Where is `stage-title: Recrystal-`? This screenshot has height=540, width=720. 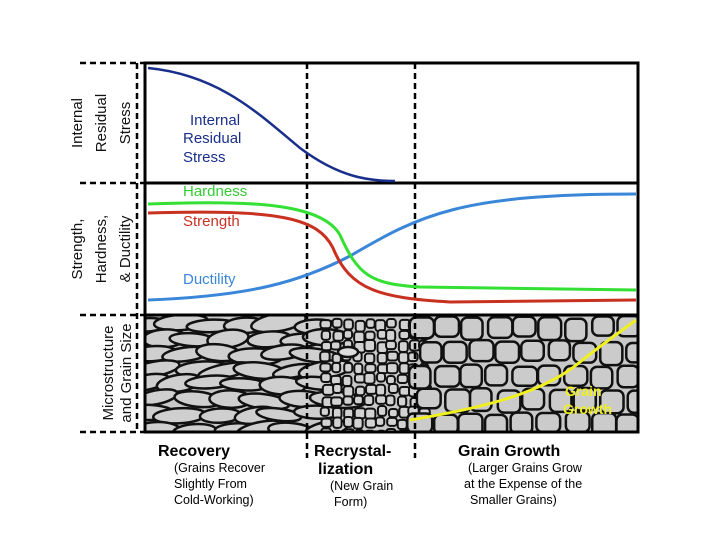 stage-title: Recrystal- is located at coordinates (352, 451).